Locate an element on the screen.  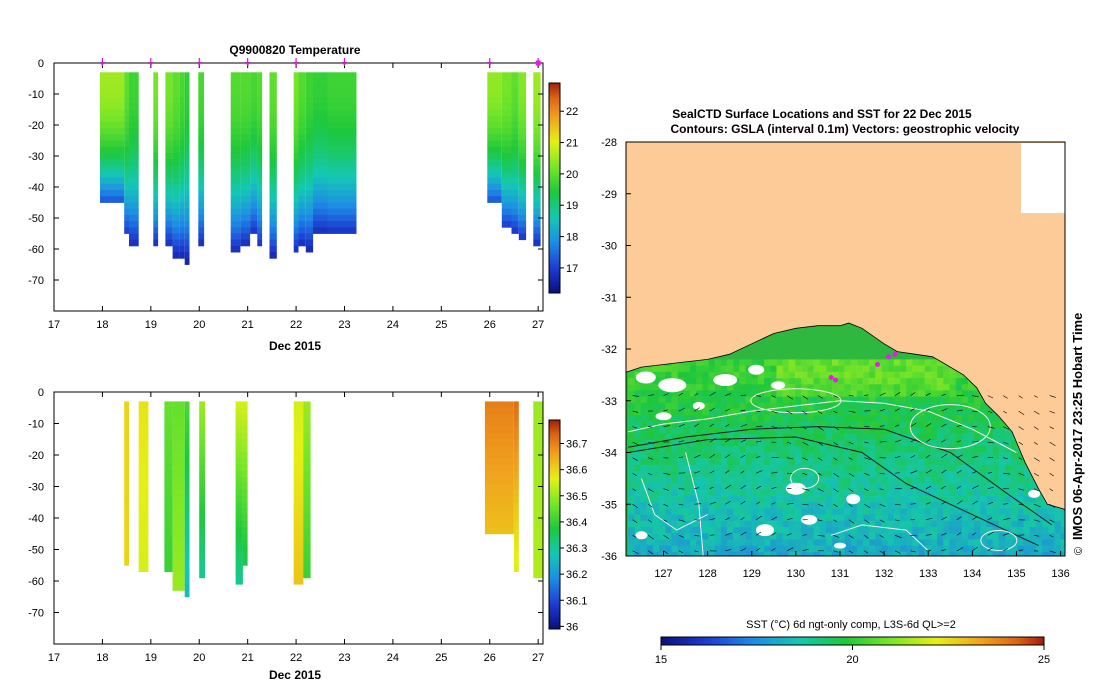
colorbar-tick-label: 36.4 is located at coordinates (576, 523).